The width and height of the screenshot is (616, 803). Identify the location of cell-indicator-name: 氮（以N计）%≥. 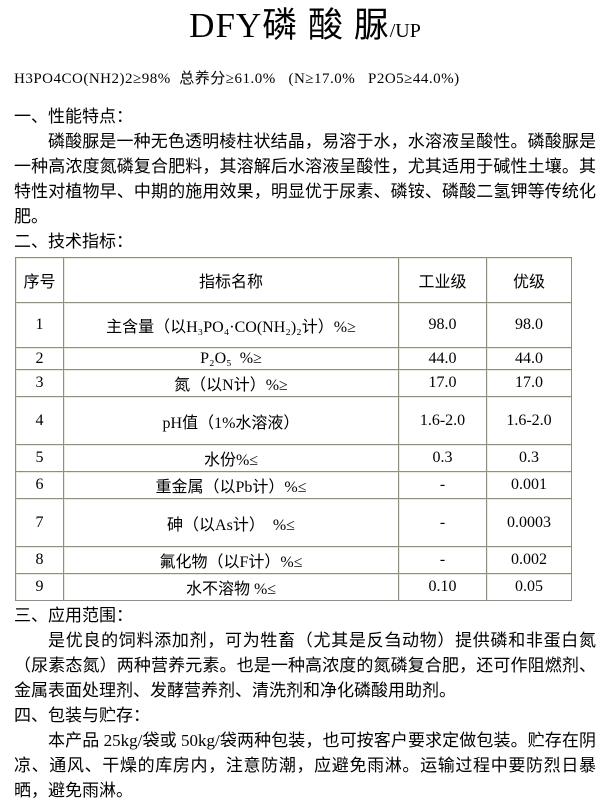
(231, 383).